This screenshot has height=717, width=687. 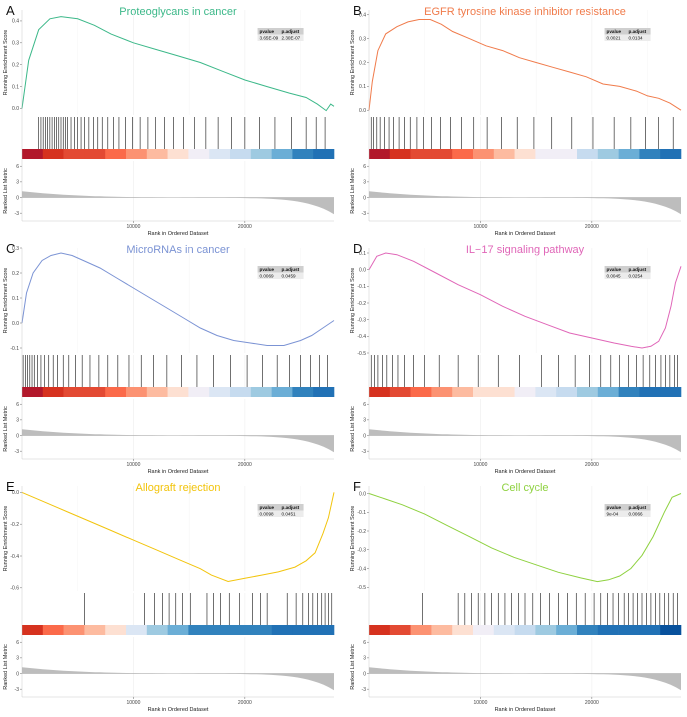 I want to click on stat-pvalue: 9e-04, so click(x=613, y=513).